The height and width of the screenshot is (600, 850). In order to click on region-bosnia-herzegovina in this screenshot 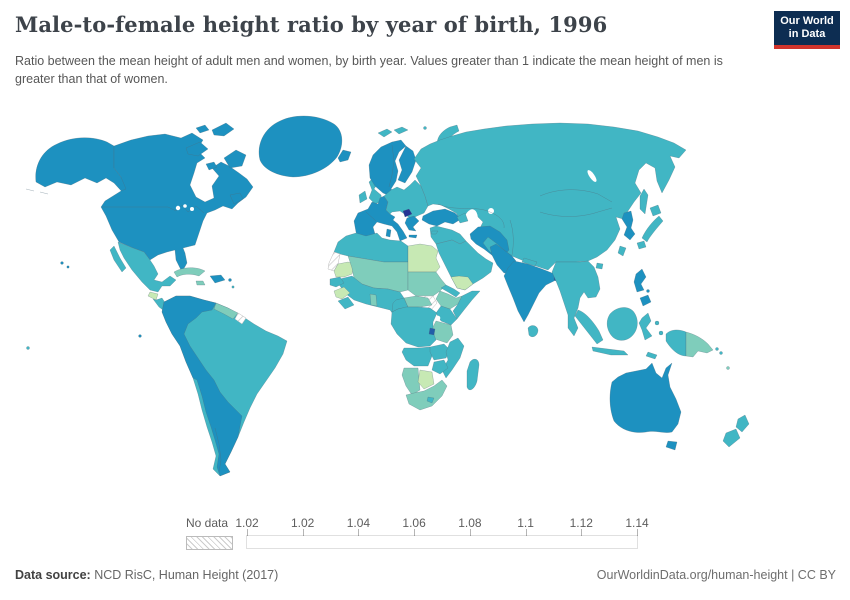, I will do `click(407, 213)`.